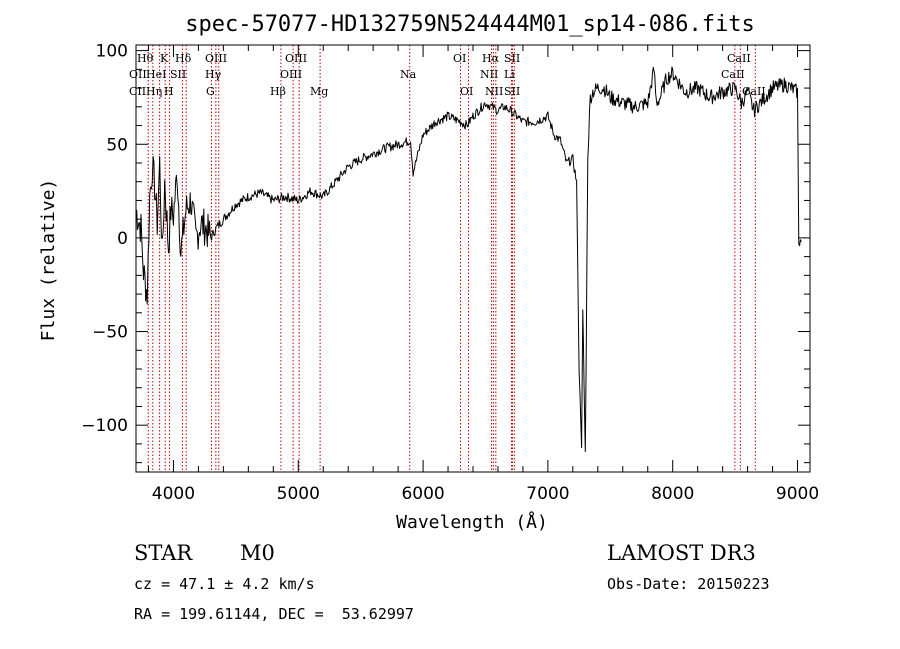  Describe the element at coordinates (688, 584) in the screenshot. I see `observation-date: Obs-Date: 20150223` at that location.